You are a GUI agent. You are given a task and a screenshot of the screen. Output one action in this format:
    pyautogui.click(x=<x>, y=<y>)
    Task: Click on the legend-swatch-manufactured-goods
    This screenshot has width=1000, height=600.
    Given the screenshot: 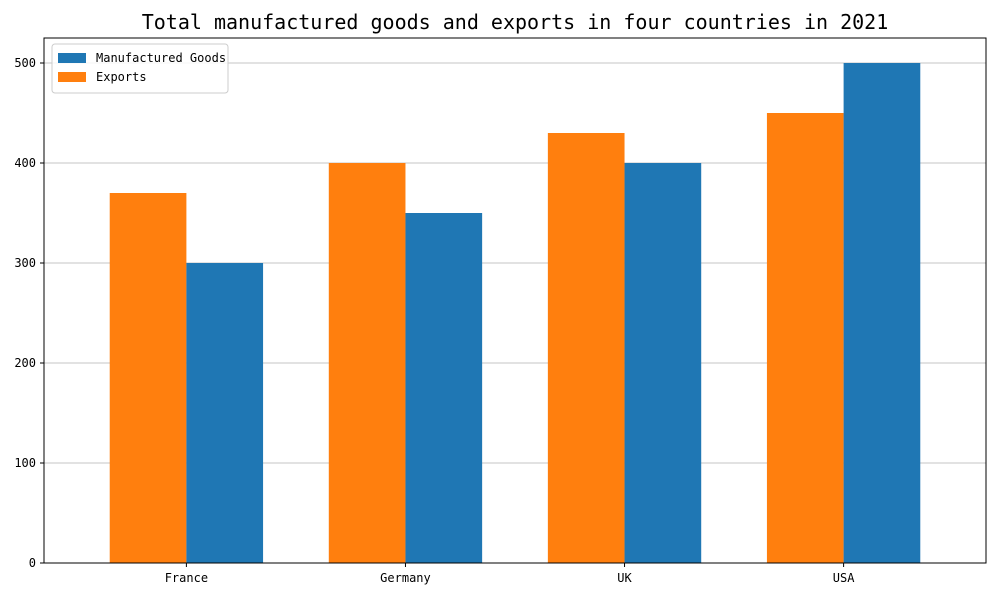 What is the action you would take?
    pyautogui.click(x=72, y=58)
    